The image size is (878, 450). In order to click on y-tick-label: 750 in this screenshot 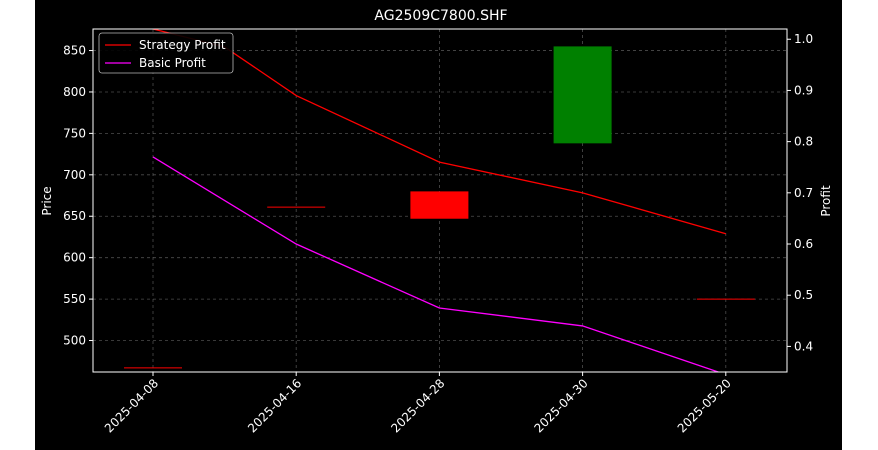, I will do `click(74, 133)`.